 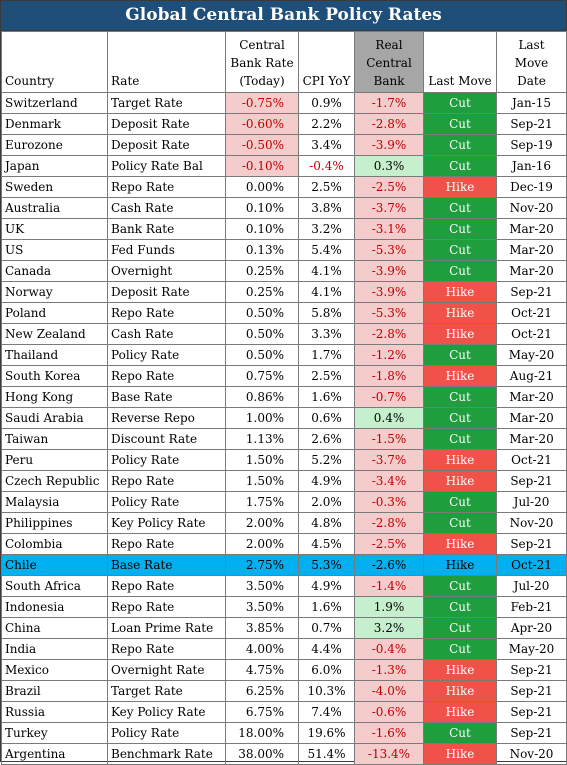 What do you see at coordinates (21, 565) in the screenshot?
I see `cell-country-value: Chile` at bounding box center [21, 565].